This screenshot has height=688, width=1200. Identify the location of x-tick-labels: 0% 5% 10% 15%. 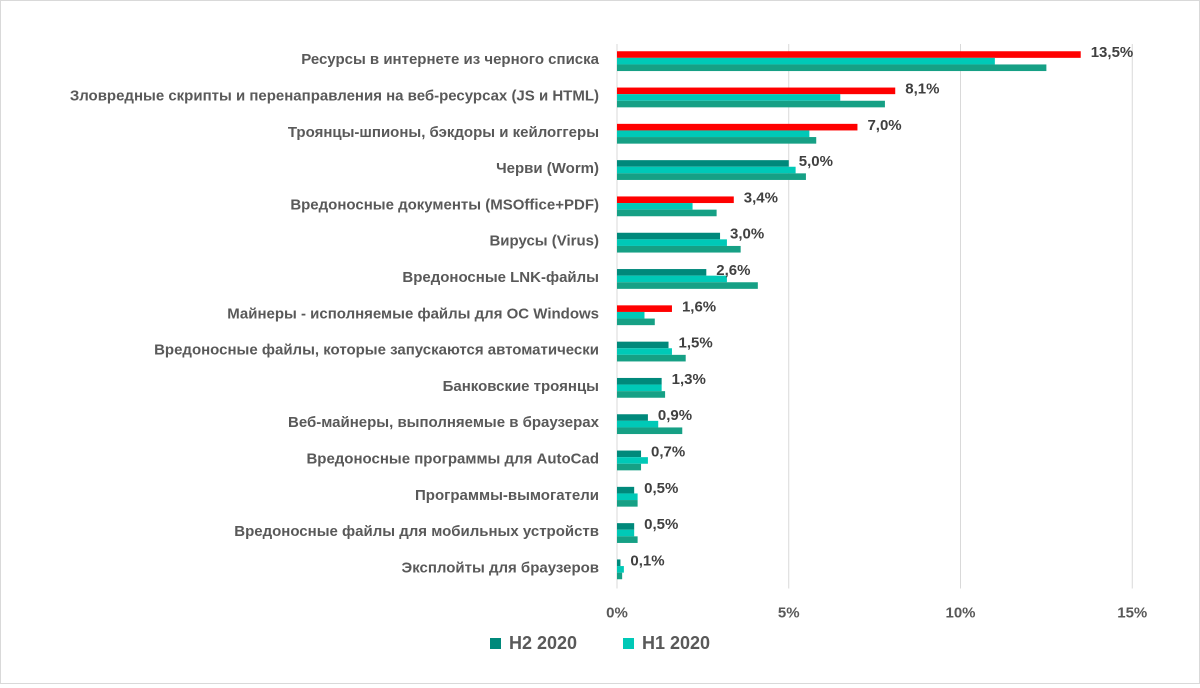
(876, 613).